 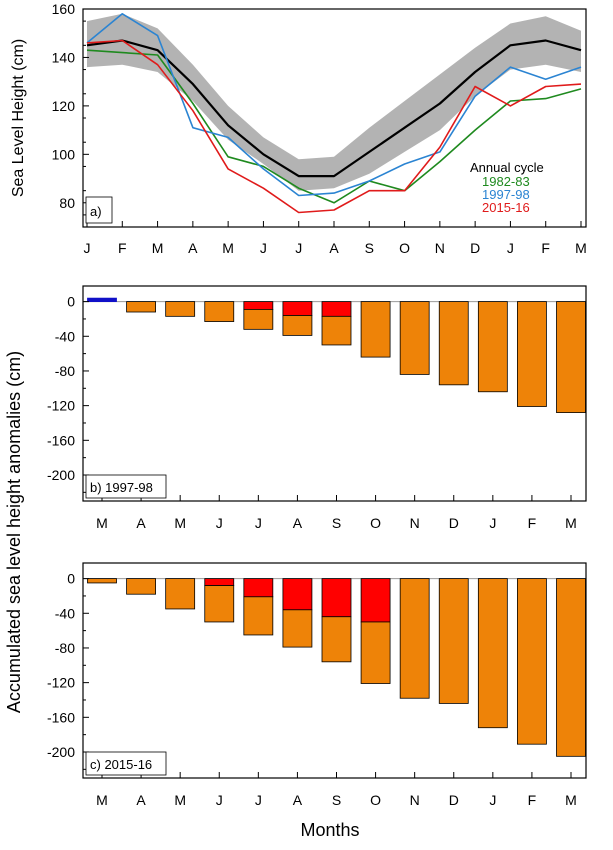 I want to click on bar-positive, so click(x=102, y=300).